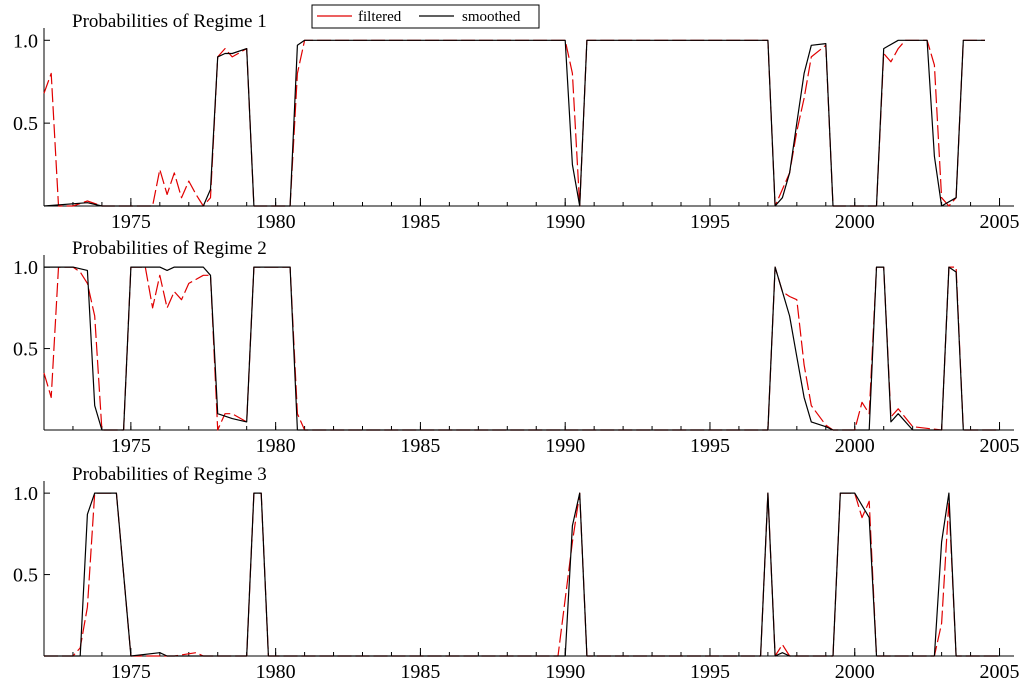  I want to click on legend-filtered-label: filtered, so click(380, 17).